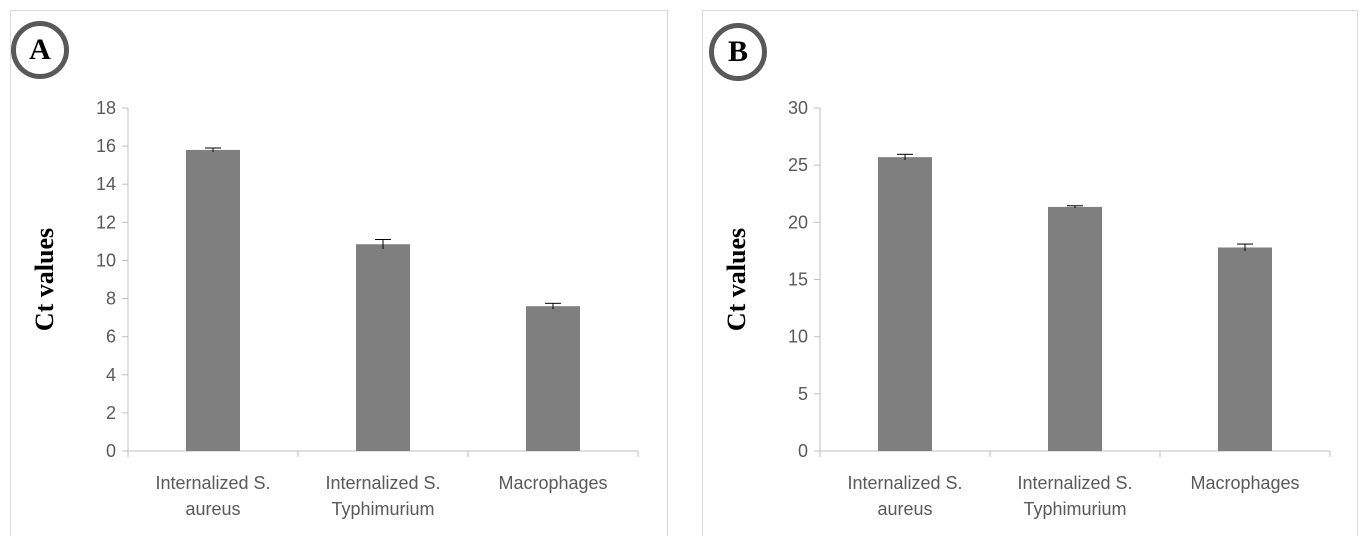 The image size is (1360, 542). I want to click on y-tick-label: 15, so click(798, 280).